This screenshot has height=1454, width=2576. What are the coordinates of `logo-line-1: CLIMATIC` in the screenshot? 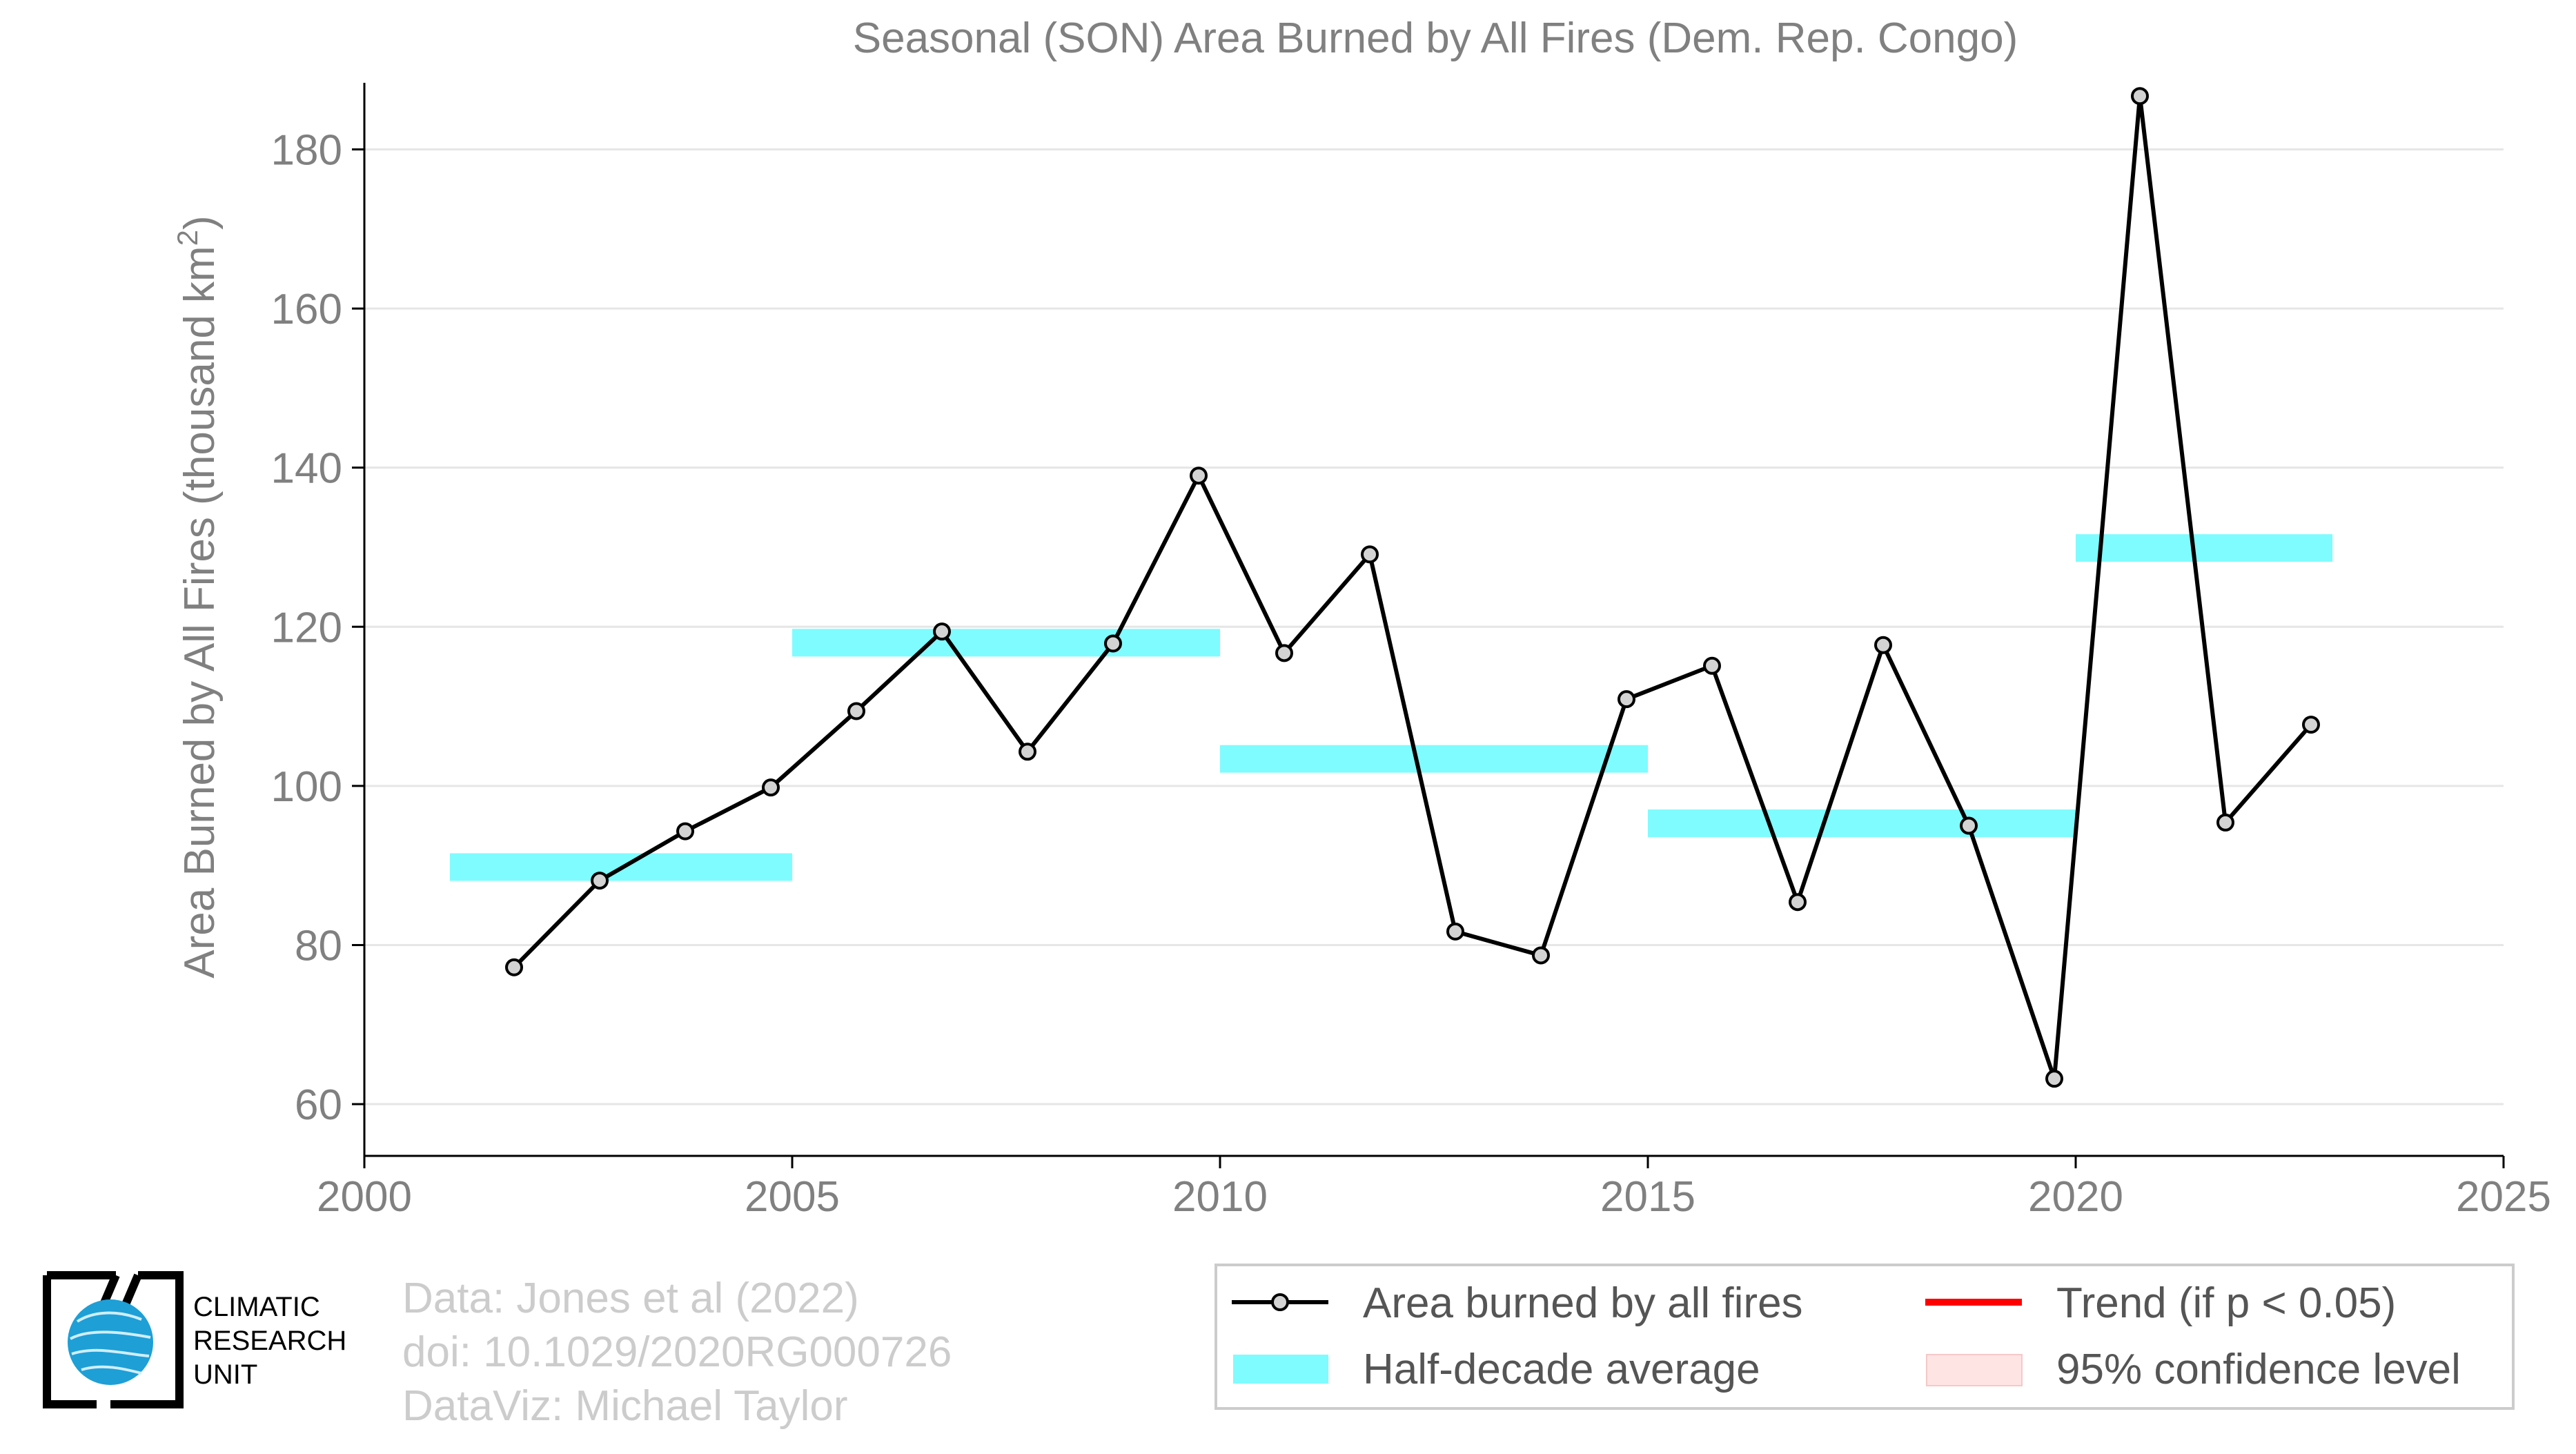 It's located at (256, 1307).